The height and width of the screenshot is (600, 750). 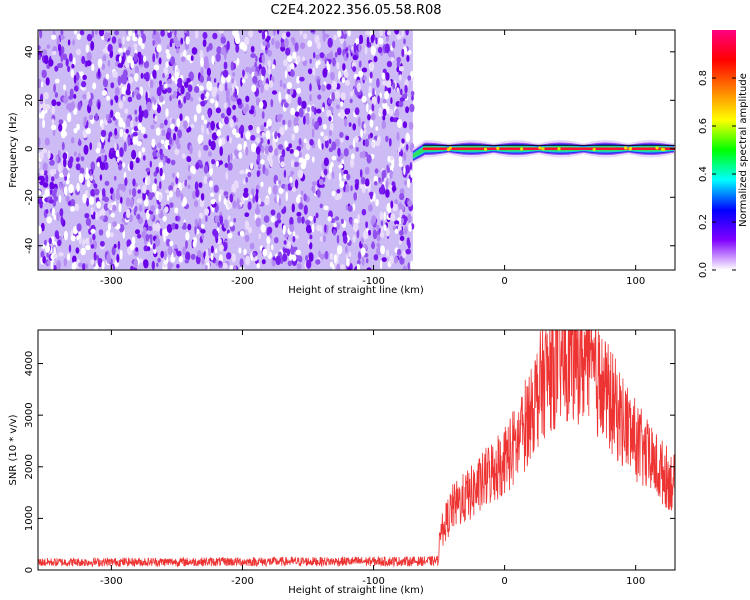 What do you see at coordinates (559, 149) in the screenshot?
I see `signal-speckle` at bounding box center [559, 149].